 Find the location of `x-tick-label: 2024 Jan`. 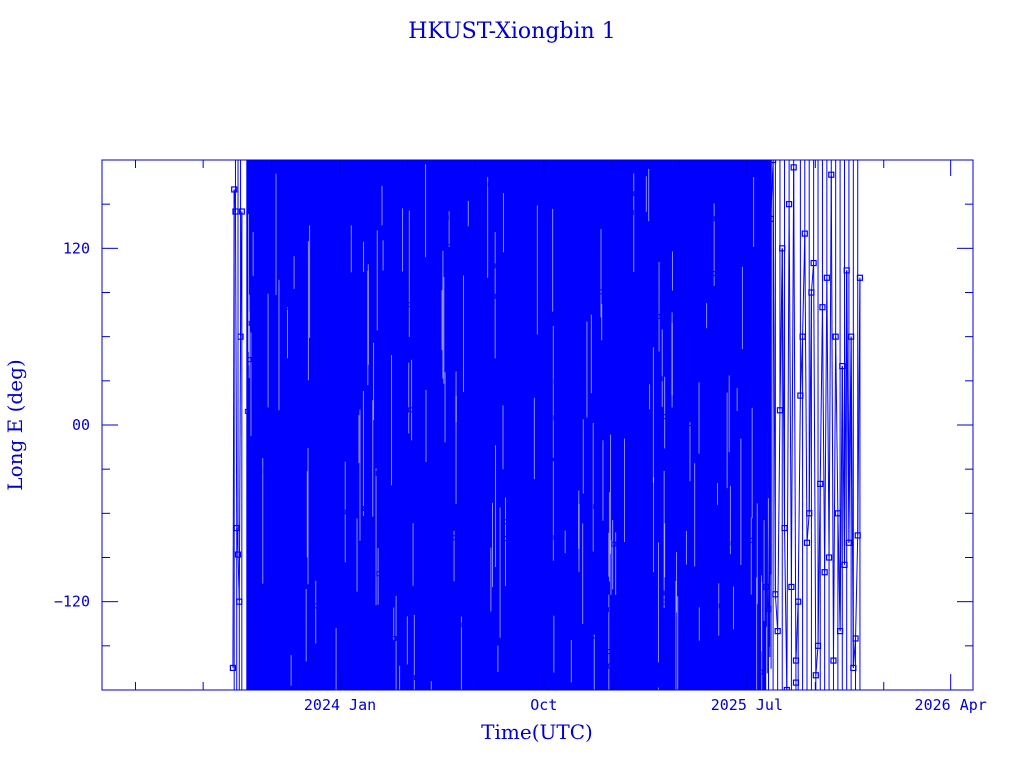

x-tick-label: 2024 Jan is located at coordinates (340, 705).